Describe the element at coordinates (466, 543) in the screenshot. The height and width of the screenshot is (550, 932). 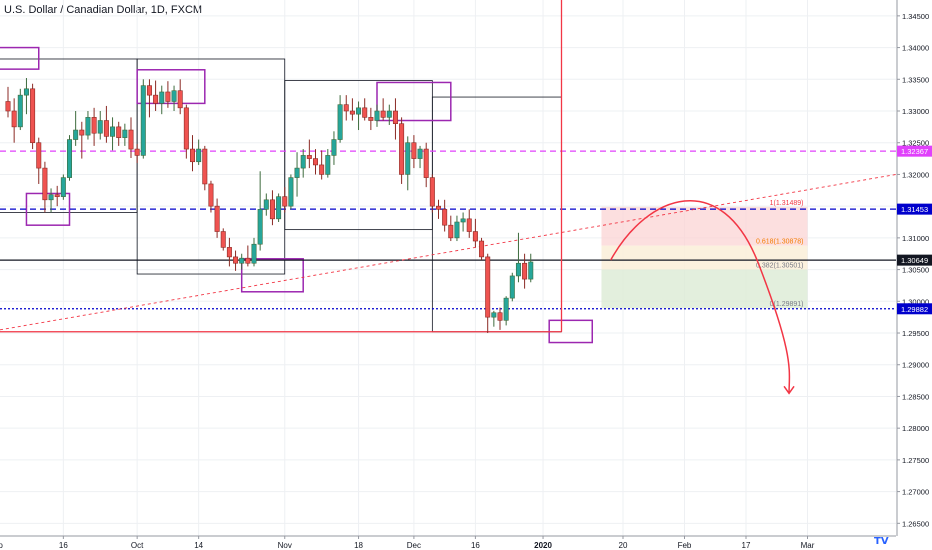
I see `time-axis-background` at that location.